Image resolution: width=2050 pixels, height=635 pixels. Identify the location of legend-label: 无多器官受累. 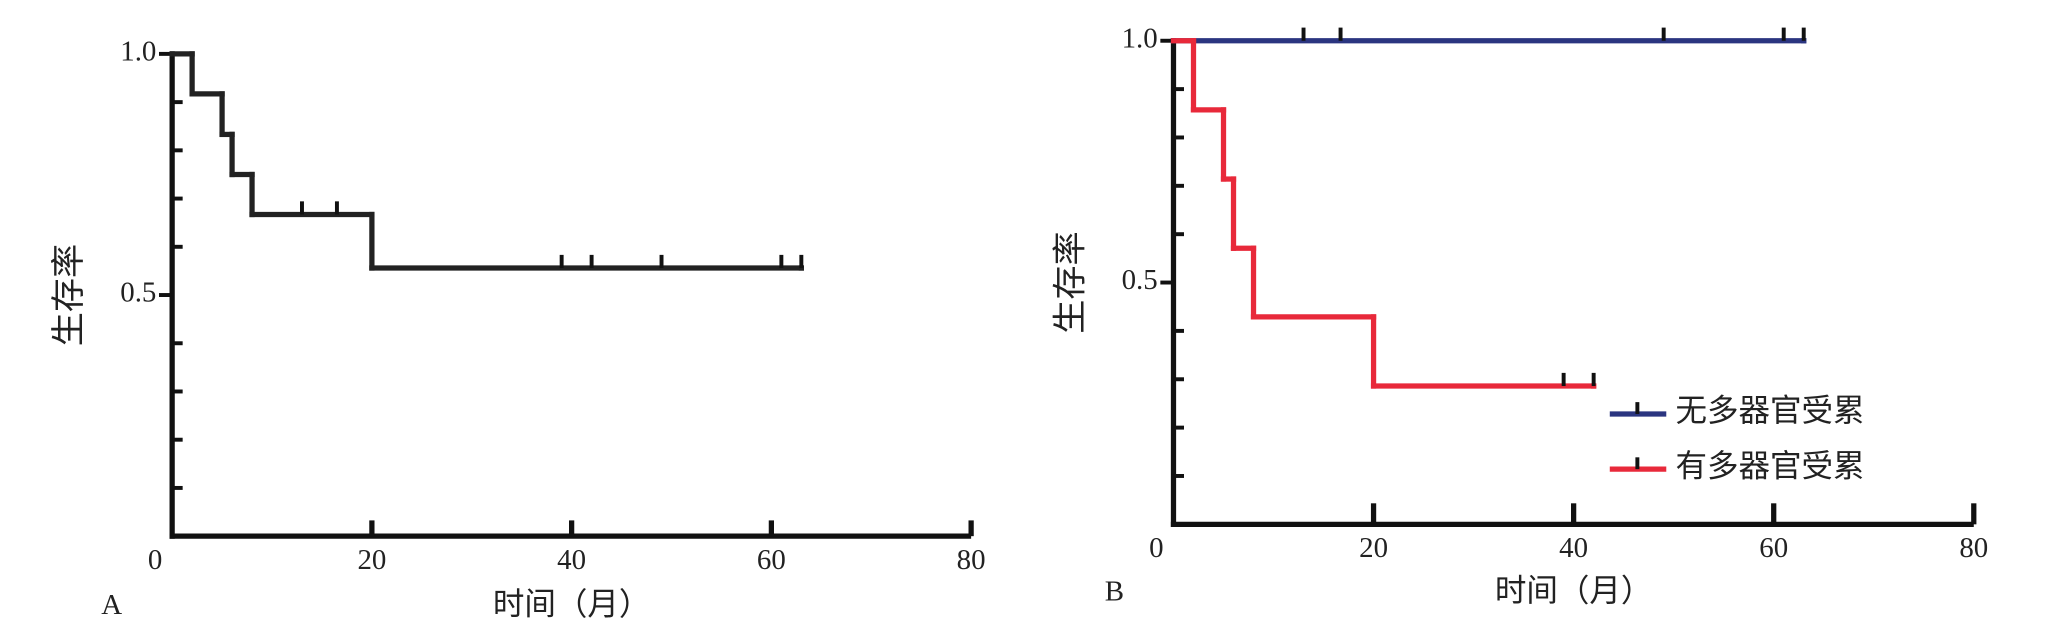
(1769, 410).